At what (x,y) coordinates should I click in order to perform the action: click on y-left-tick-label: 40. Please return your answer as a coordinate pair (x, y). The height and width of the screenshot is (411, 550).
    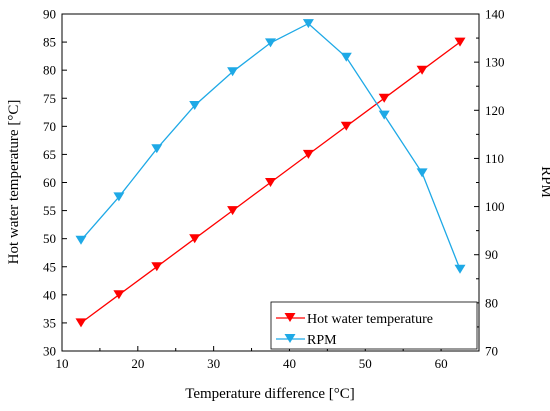
    Looking at the image, I should click on (49, 294).